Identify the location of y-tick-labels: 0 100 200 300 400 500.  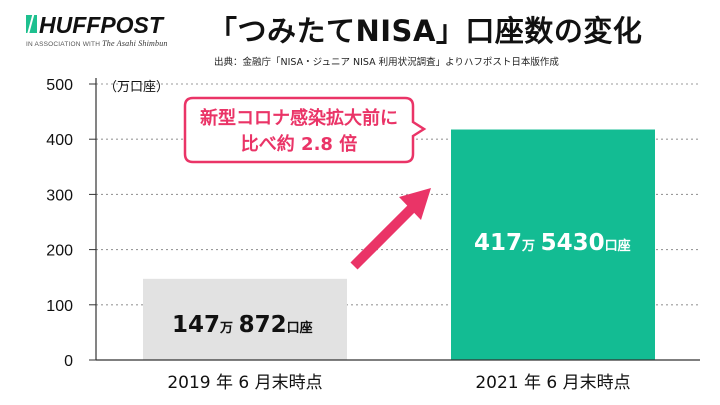
(59, 223).